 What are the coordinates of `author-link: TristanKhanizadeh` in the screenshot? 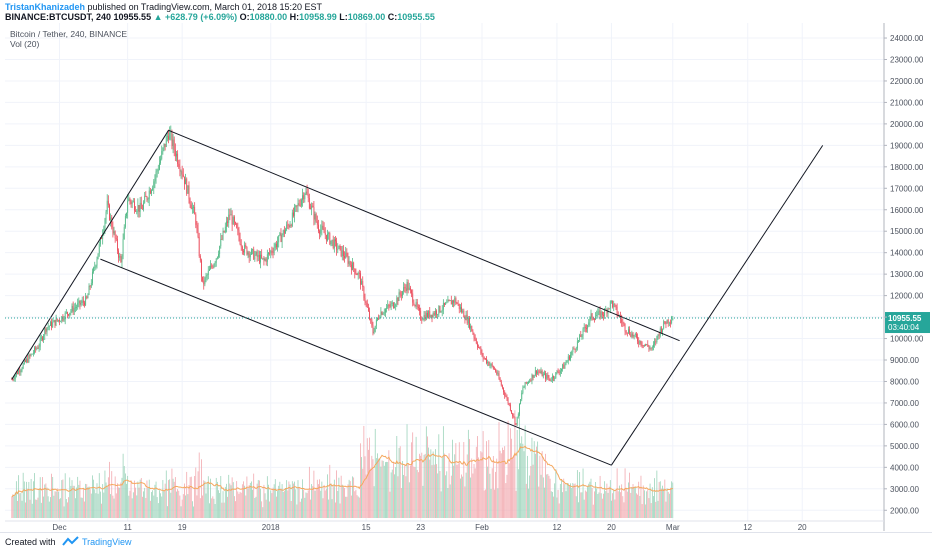 It's located at (45, 7).